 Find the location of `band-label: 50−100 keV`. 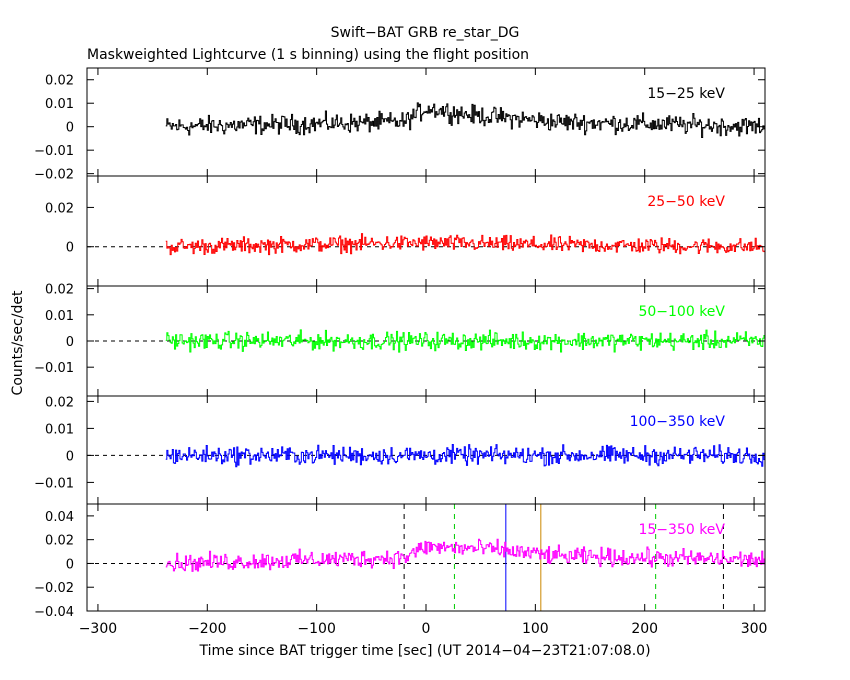

band-label: 50−100 keV is located at coordinates (681, 312).